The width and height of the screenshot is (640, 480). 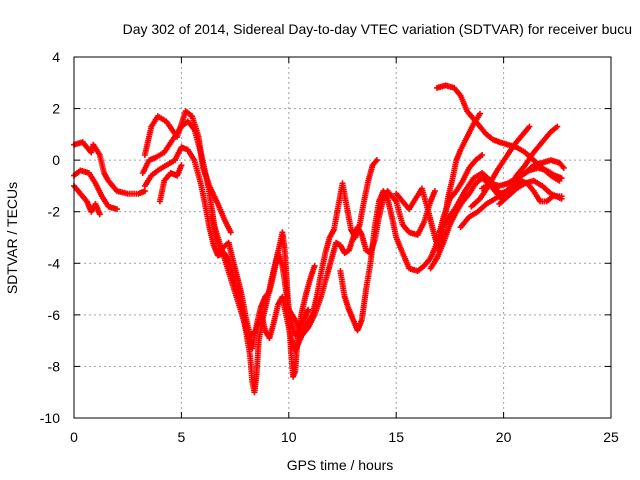 What do you see at coordinates (56, 57) in the screenshot?
I see `y-tick-label: 4` at bounding box center [56, 57].